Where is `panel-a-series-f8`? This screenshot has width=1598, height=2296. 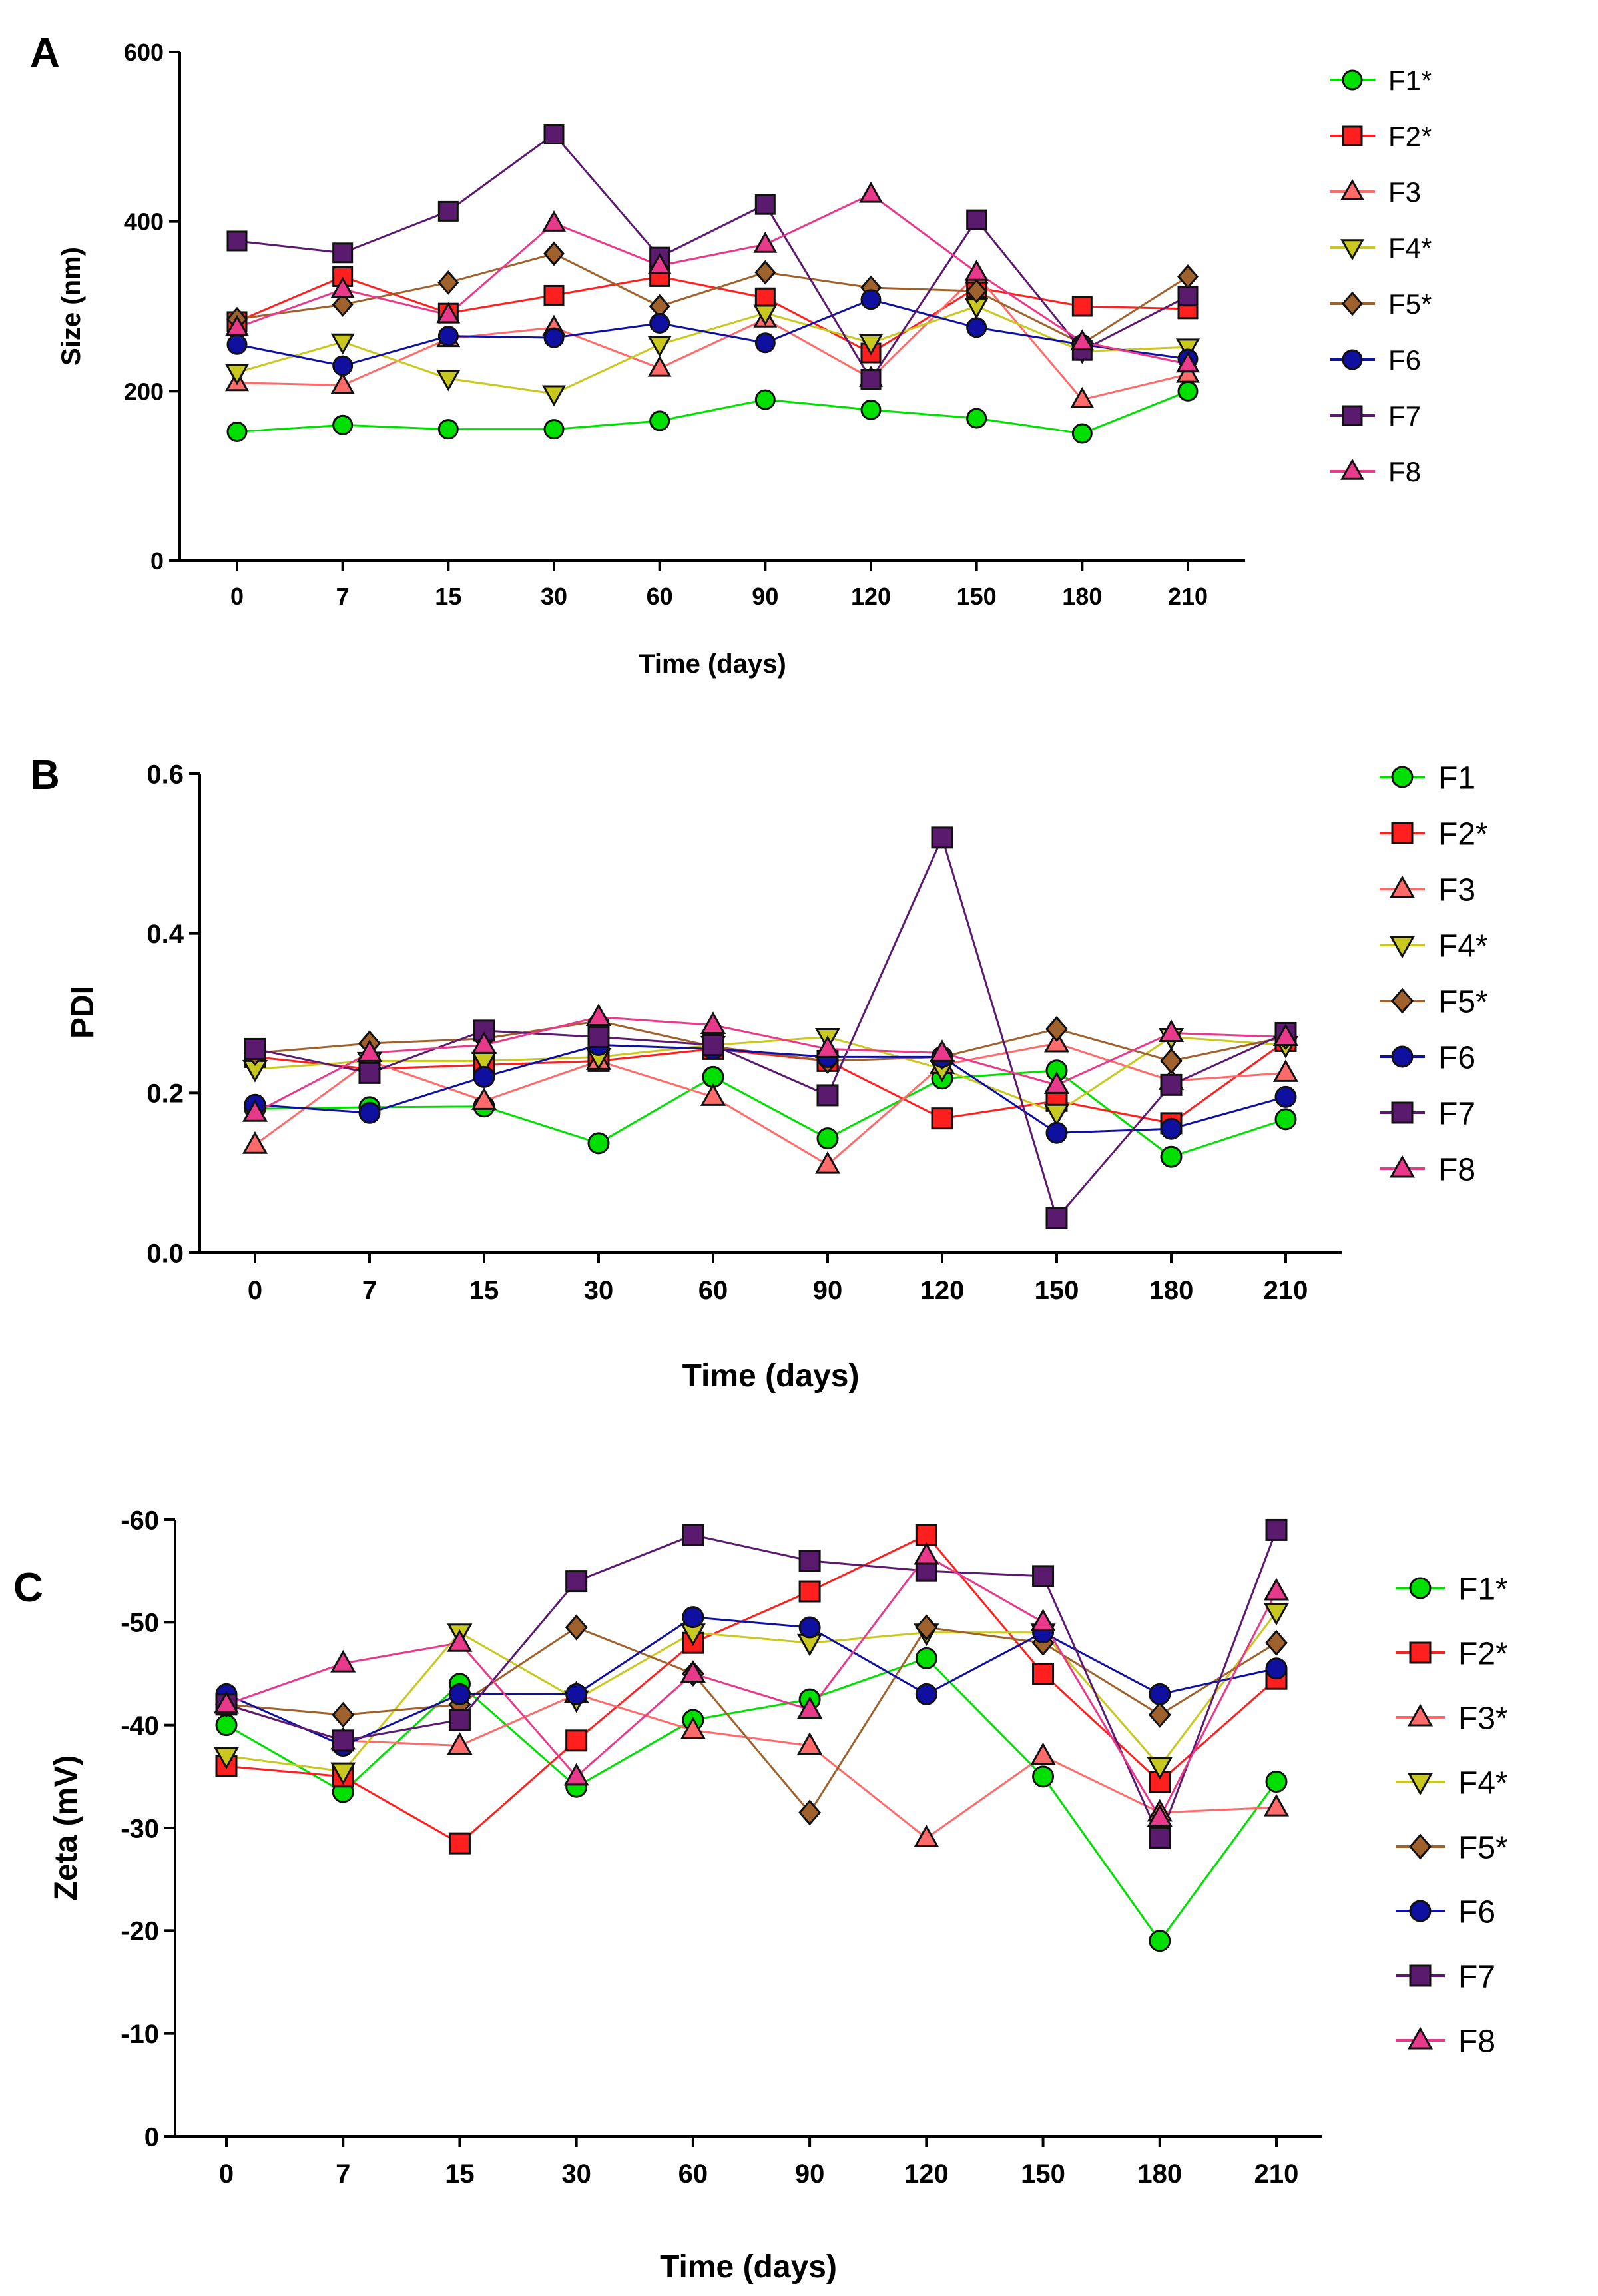 panel-a-series-f8 is located at coordinates (713, 280).